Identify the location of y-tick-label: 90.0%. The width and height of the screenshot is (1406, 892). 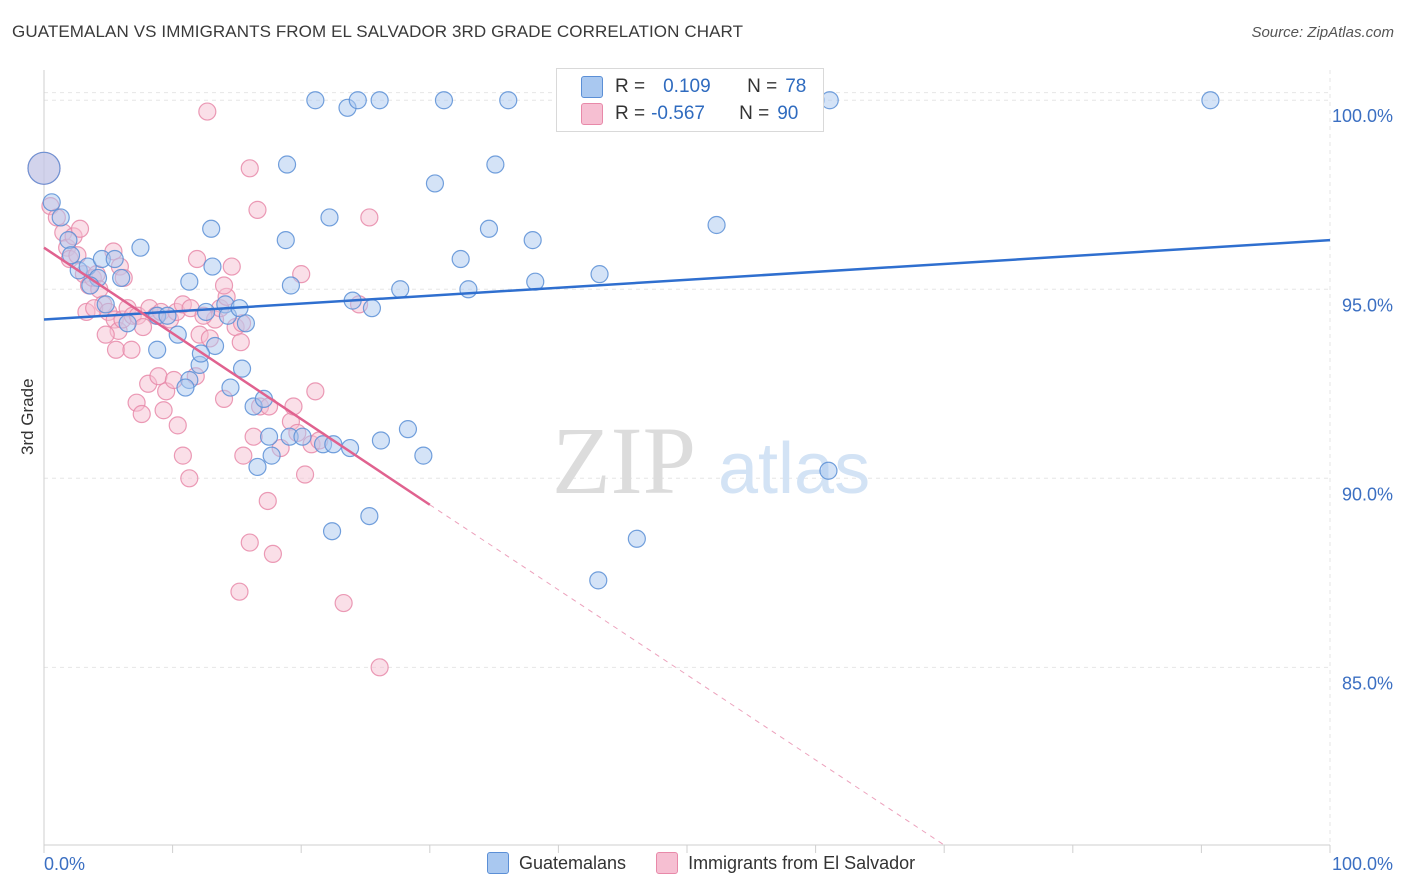
(1367, 494).